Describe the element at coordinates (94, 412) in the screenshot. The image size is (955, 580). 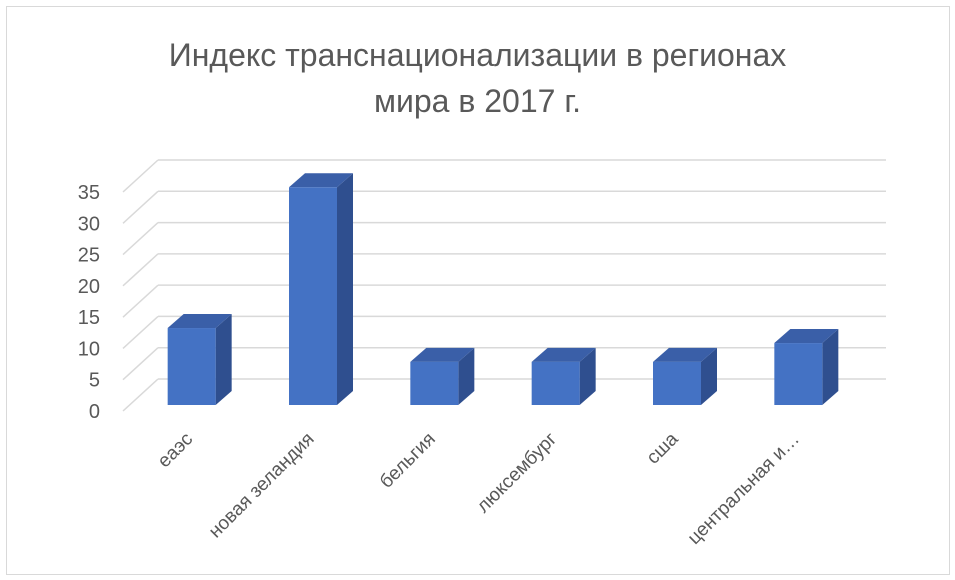
I see `y-tick-label: 0` at that location.